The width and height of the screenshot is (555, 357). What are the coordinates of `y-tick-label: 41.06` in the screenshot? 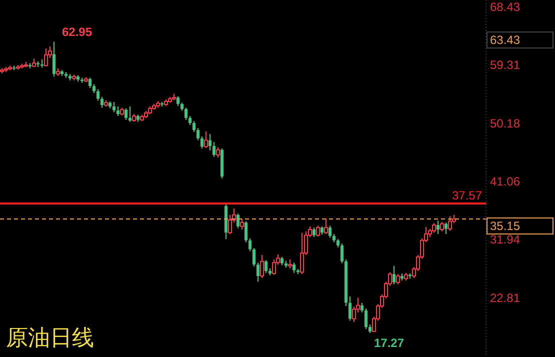 It's located at (505, 181).